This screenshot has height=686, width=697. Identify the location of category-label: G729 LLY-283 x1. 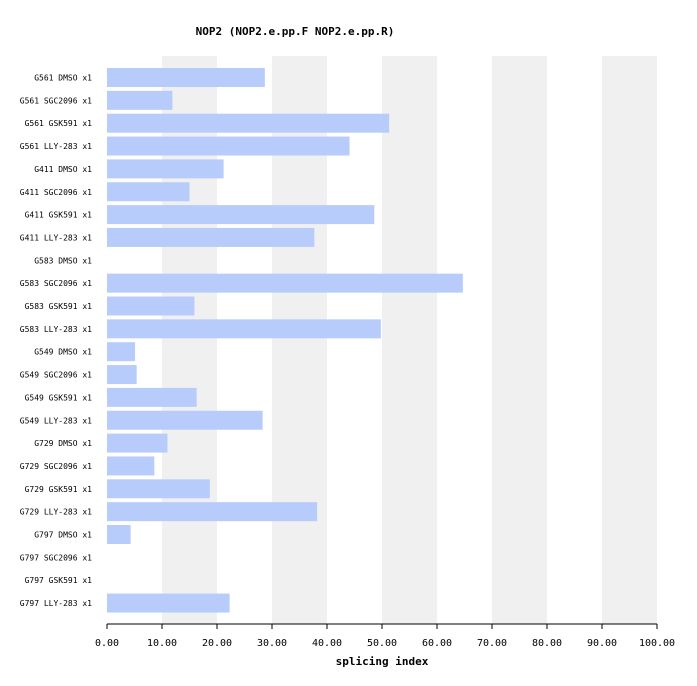
(56, 512).